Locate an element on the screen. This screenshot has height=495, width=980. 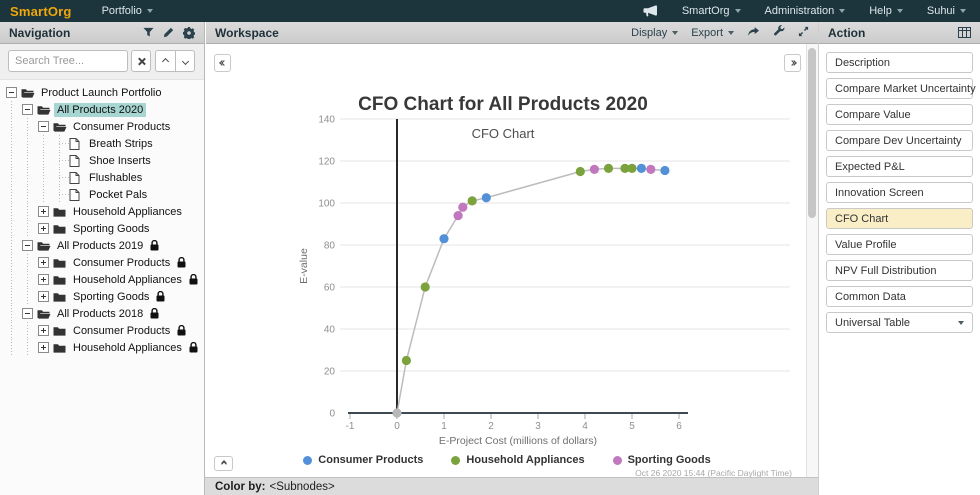
expand-icon is located at coordinates (803, 33).